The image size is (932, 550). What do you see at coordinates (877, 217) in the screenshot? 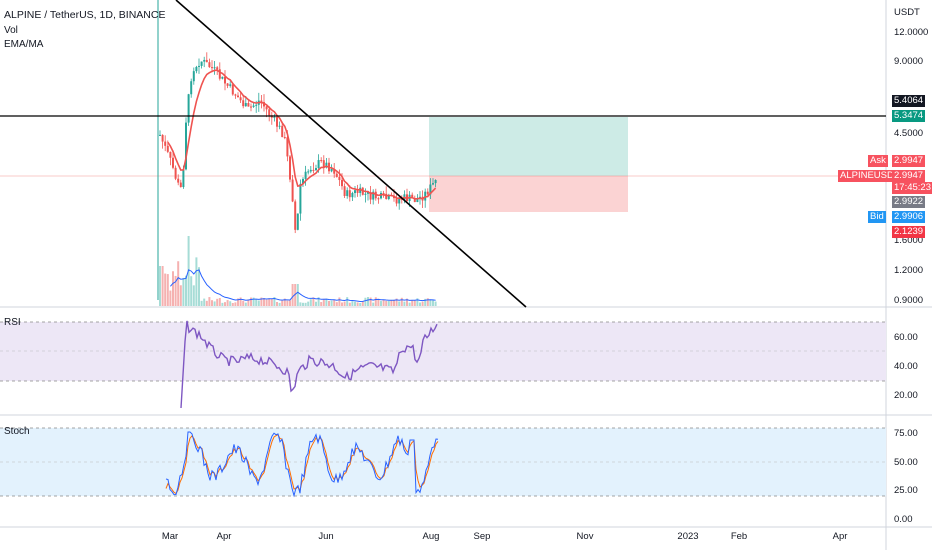
I see `bid-label-tag: Bid` at bounding box center [877, 217].